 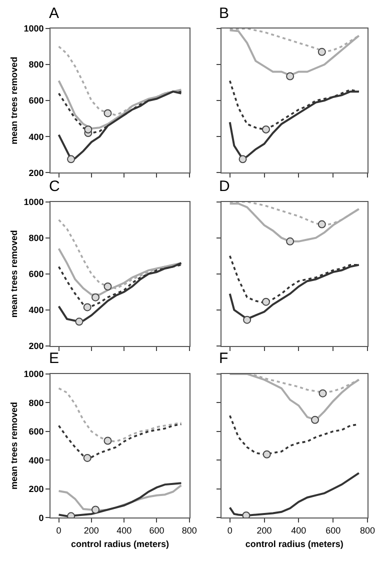 I want to click on chart-title: A, so click(x=54, y=13).